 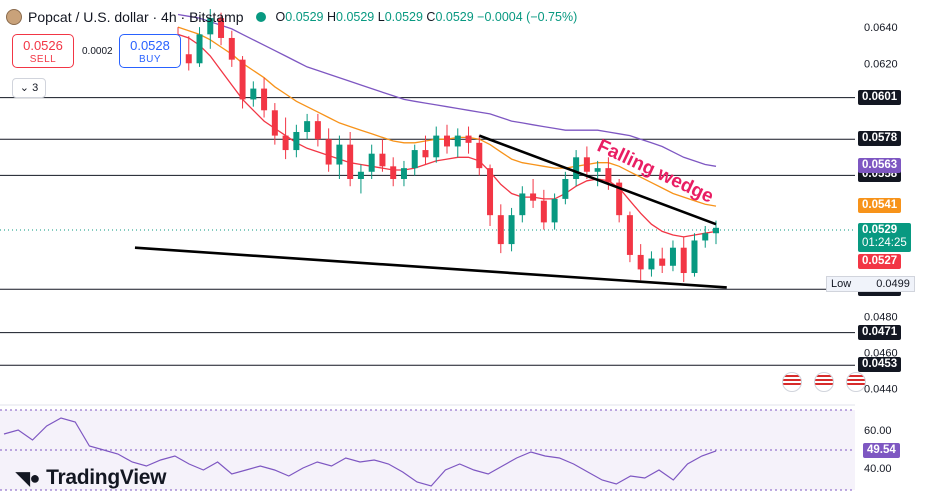 I want to click on sell-price: 0.0526, so click(x=43, y=45).